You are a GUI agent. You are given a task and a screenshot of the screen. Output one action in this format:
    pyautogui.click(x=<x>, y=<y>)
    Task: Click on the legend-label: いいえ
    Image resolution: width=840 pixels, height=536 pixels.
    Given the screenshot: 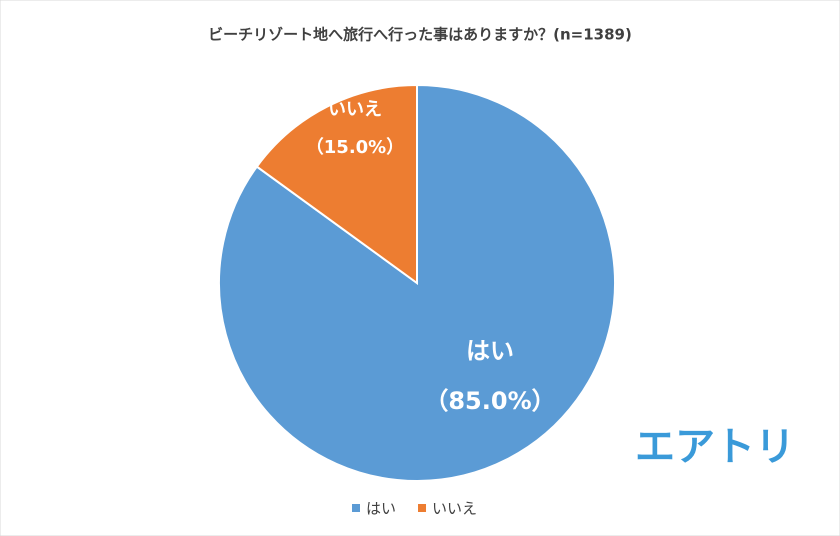 What is the action you would take?
    pyautogui.click(x=454, y=509)
    